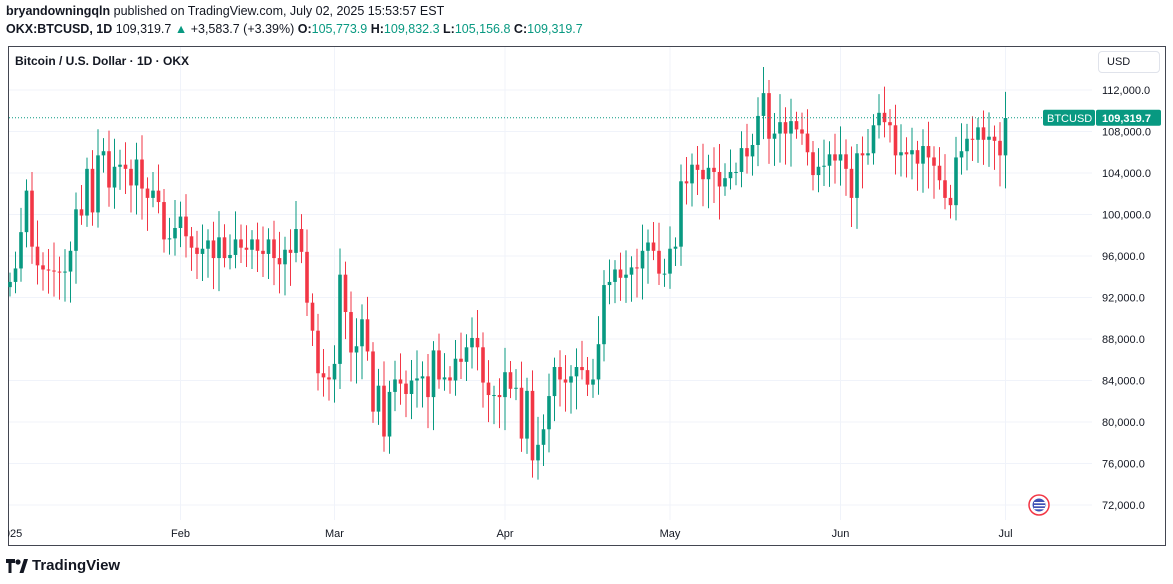 This screenshot has width=1173, height=584. I want to click on high-value: 109,832.3, so click(411, 29).